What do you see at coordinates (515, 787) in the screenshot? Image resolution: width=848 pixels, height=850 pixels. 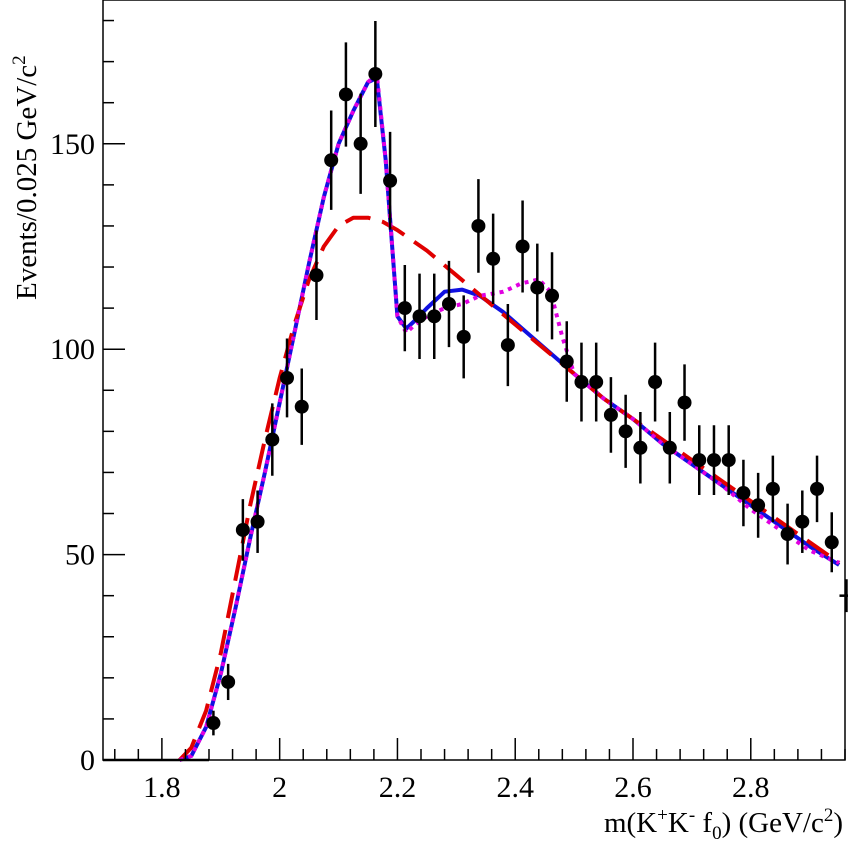 I see `x-tick-label: 2.4` at bounding box center [515, 787].